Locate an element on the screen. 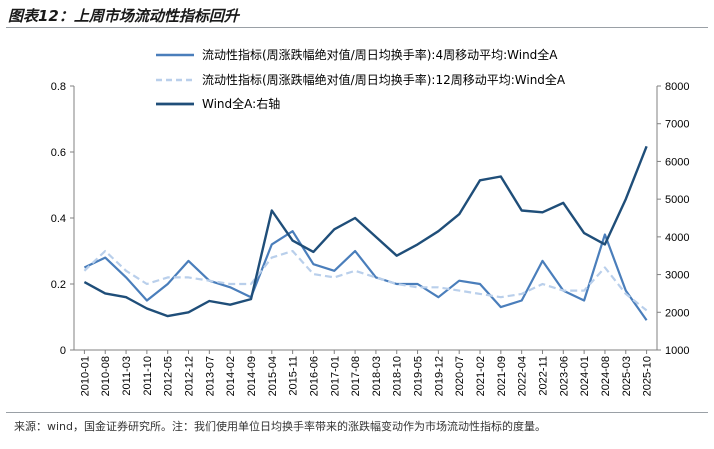 The width and height of the screenshot is (714, 449). left-tick-label: 0 is located at coordinates (63, 351).